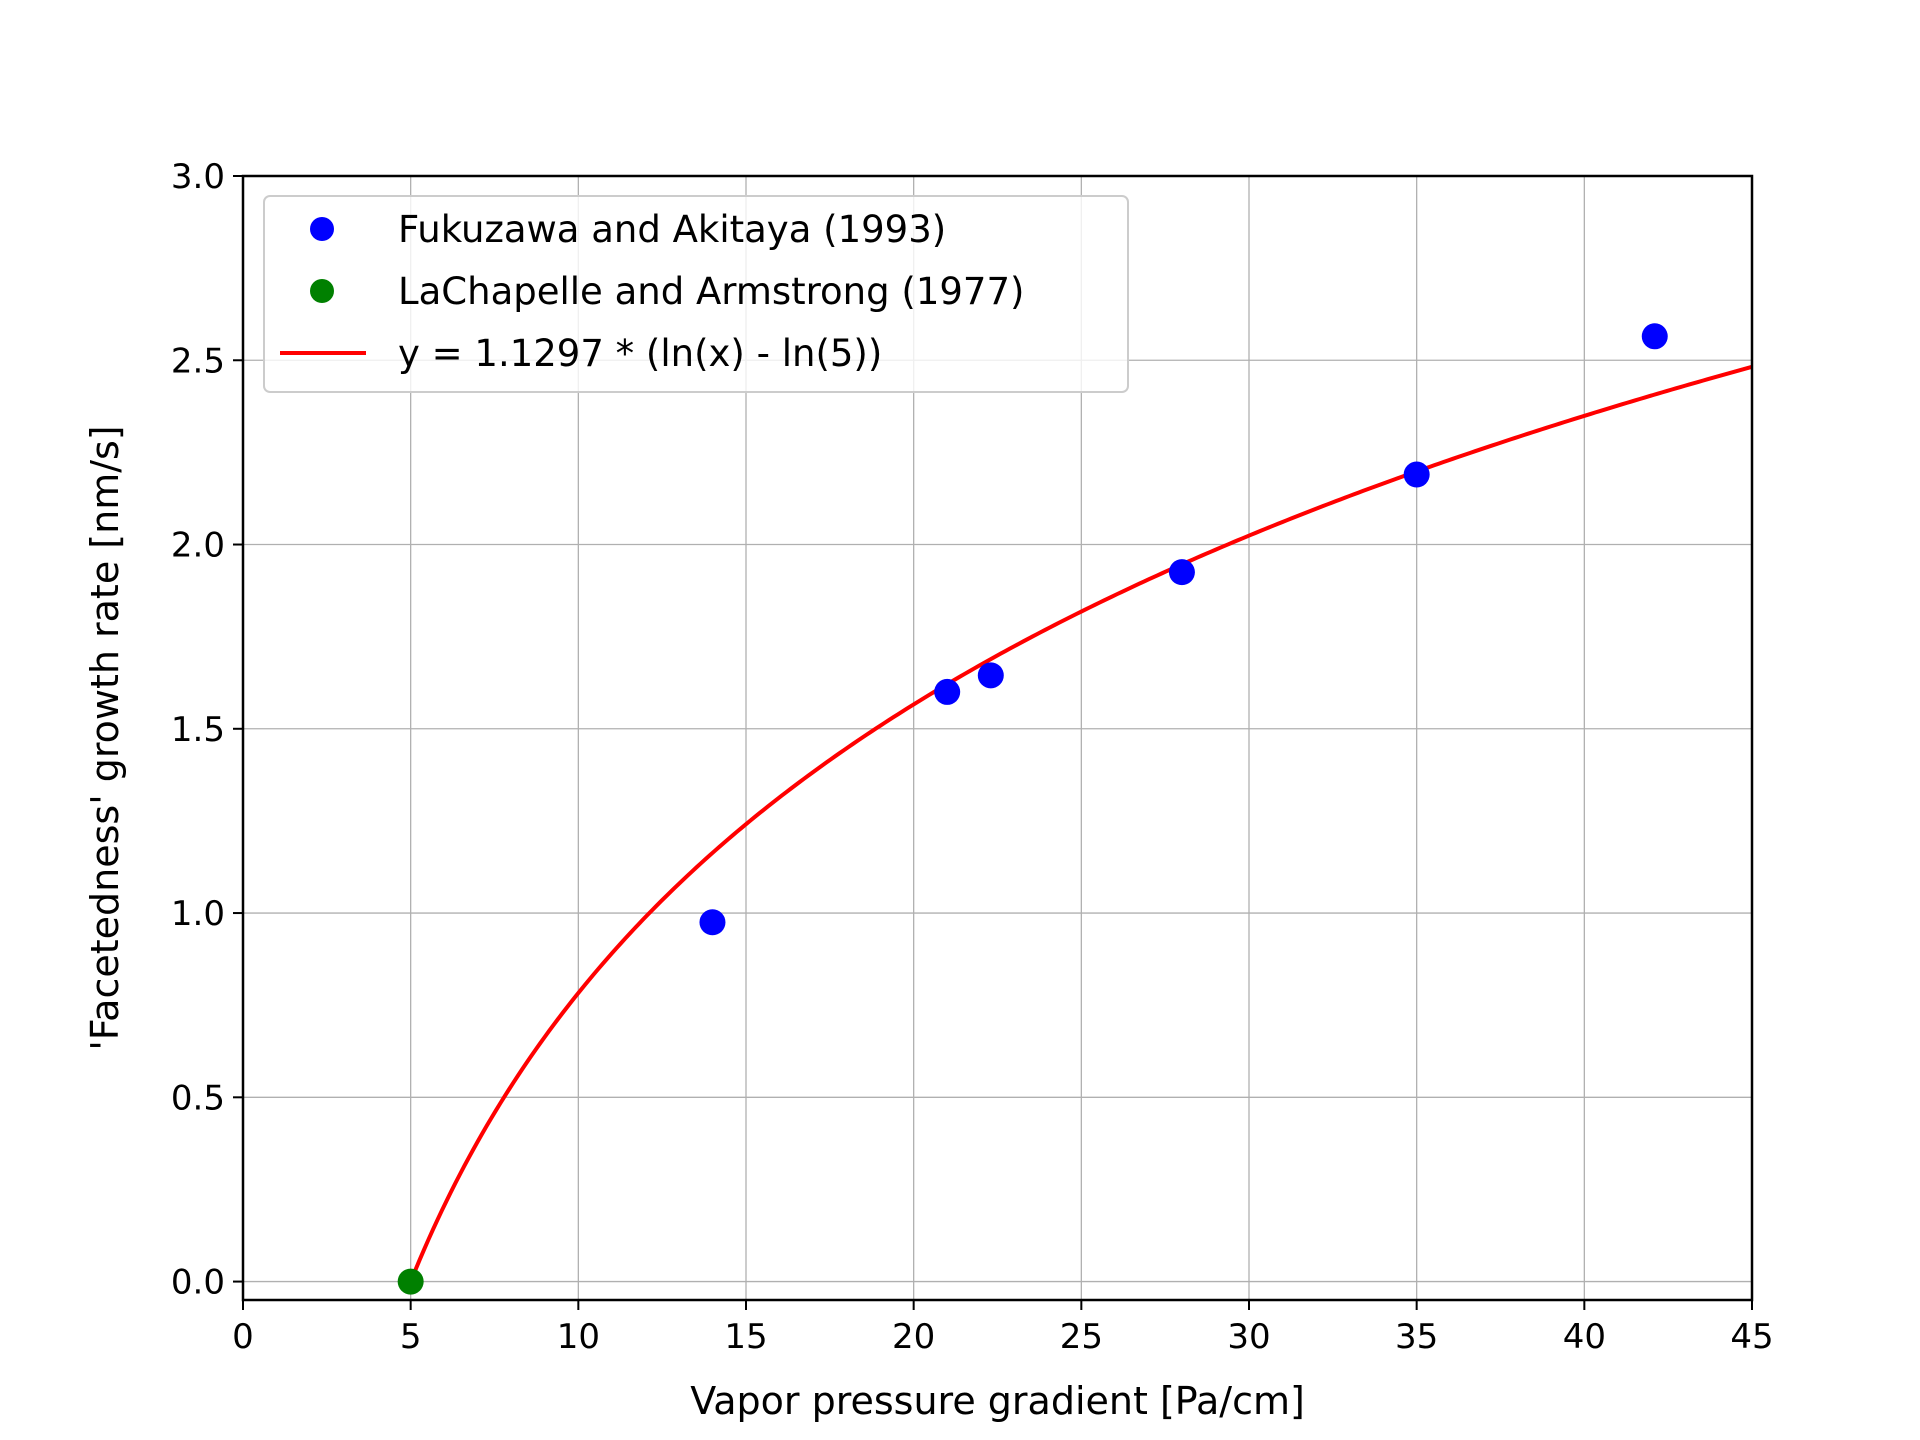  I want to click on y-tick-label-0.0: 0.0, so click(198, 1283).